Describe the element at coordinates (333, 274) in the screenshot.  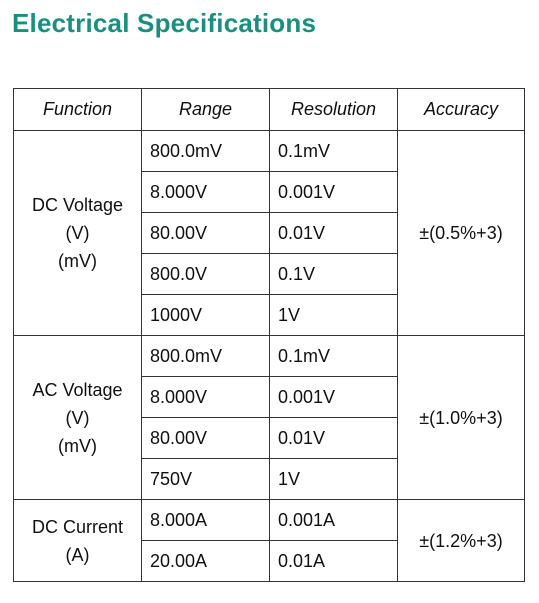
I see `resolution-cell: 0.1V` at that location.